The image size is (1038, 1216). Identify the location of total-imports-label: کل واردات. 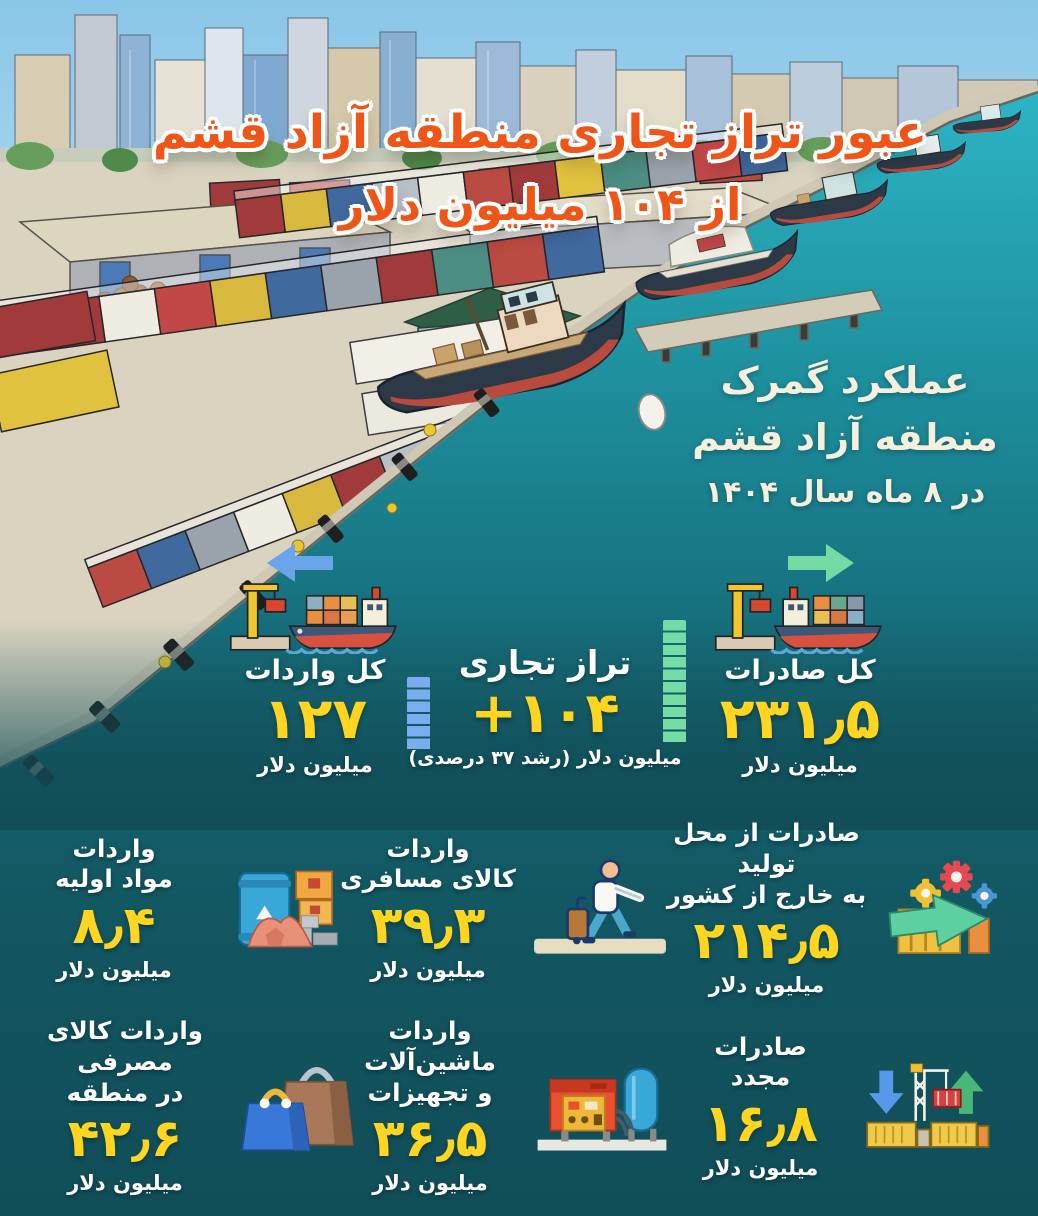
(315, 670).